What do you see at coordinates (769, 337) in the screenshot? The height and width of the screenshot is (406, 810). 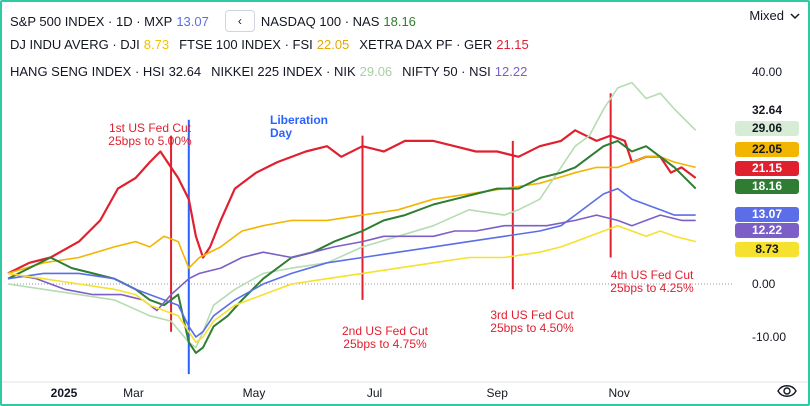 I see `y-tick-label: -10.00` at bounding box center [769, 337].